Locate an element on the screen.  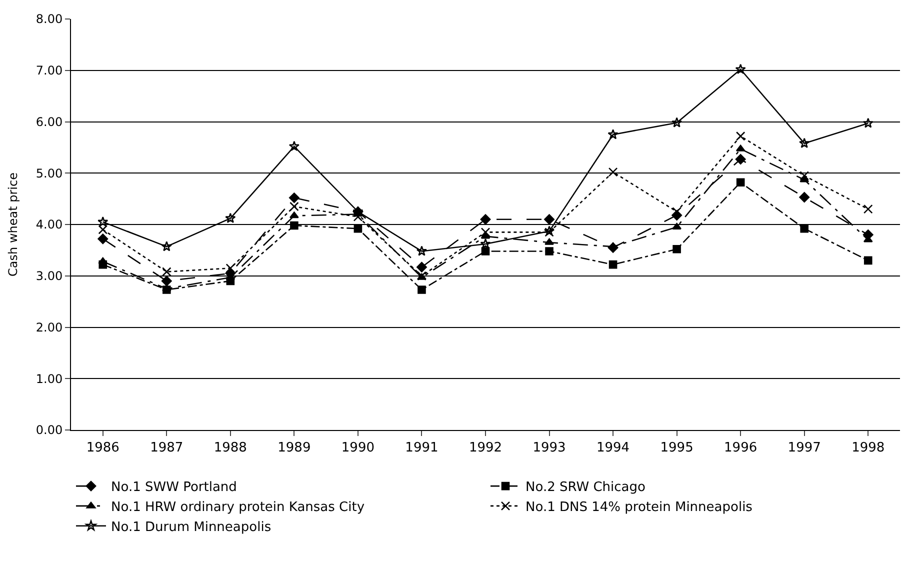
y-axis-title: Cash wheat price is located at coordinates (13, 224).